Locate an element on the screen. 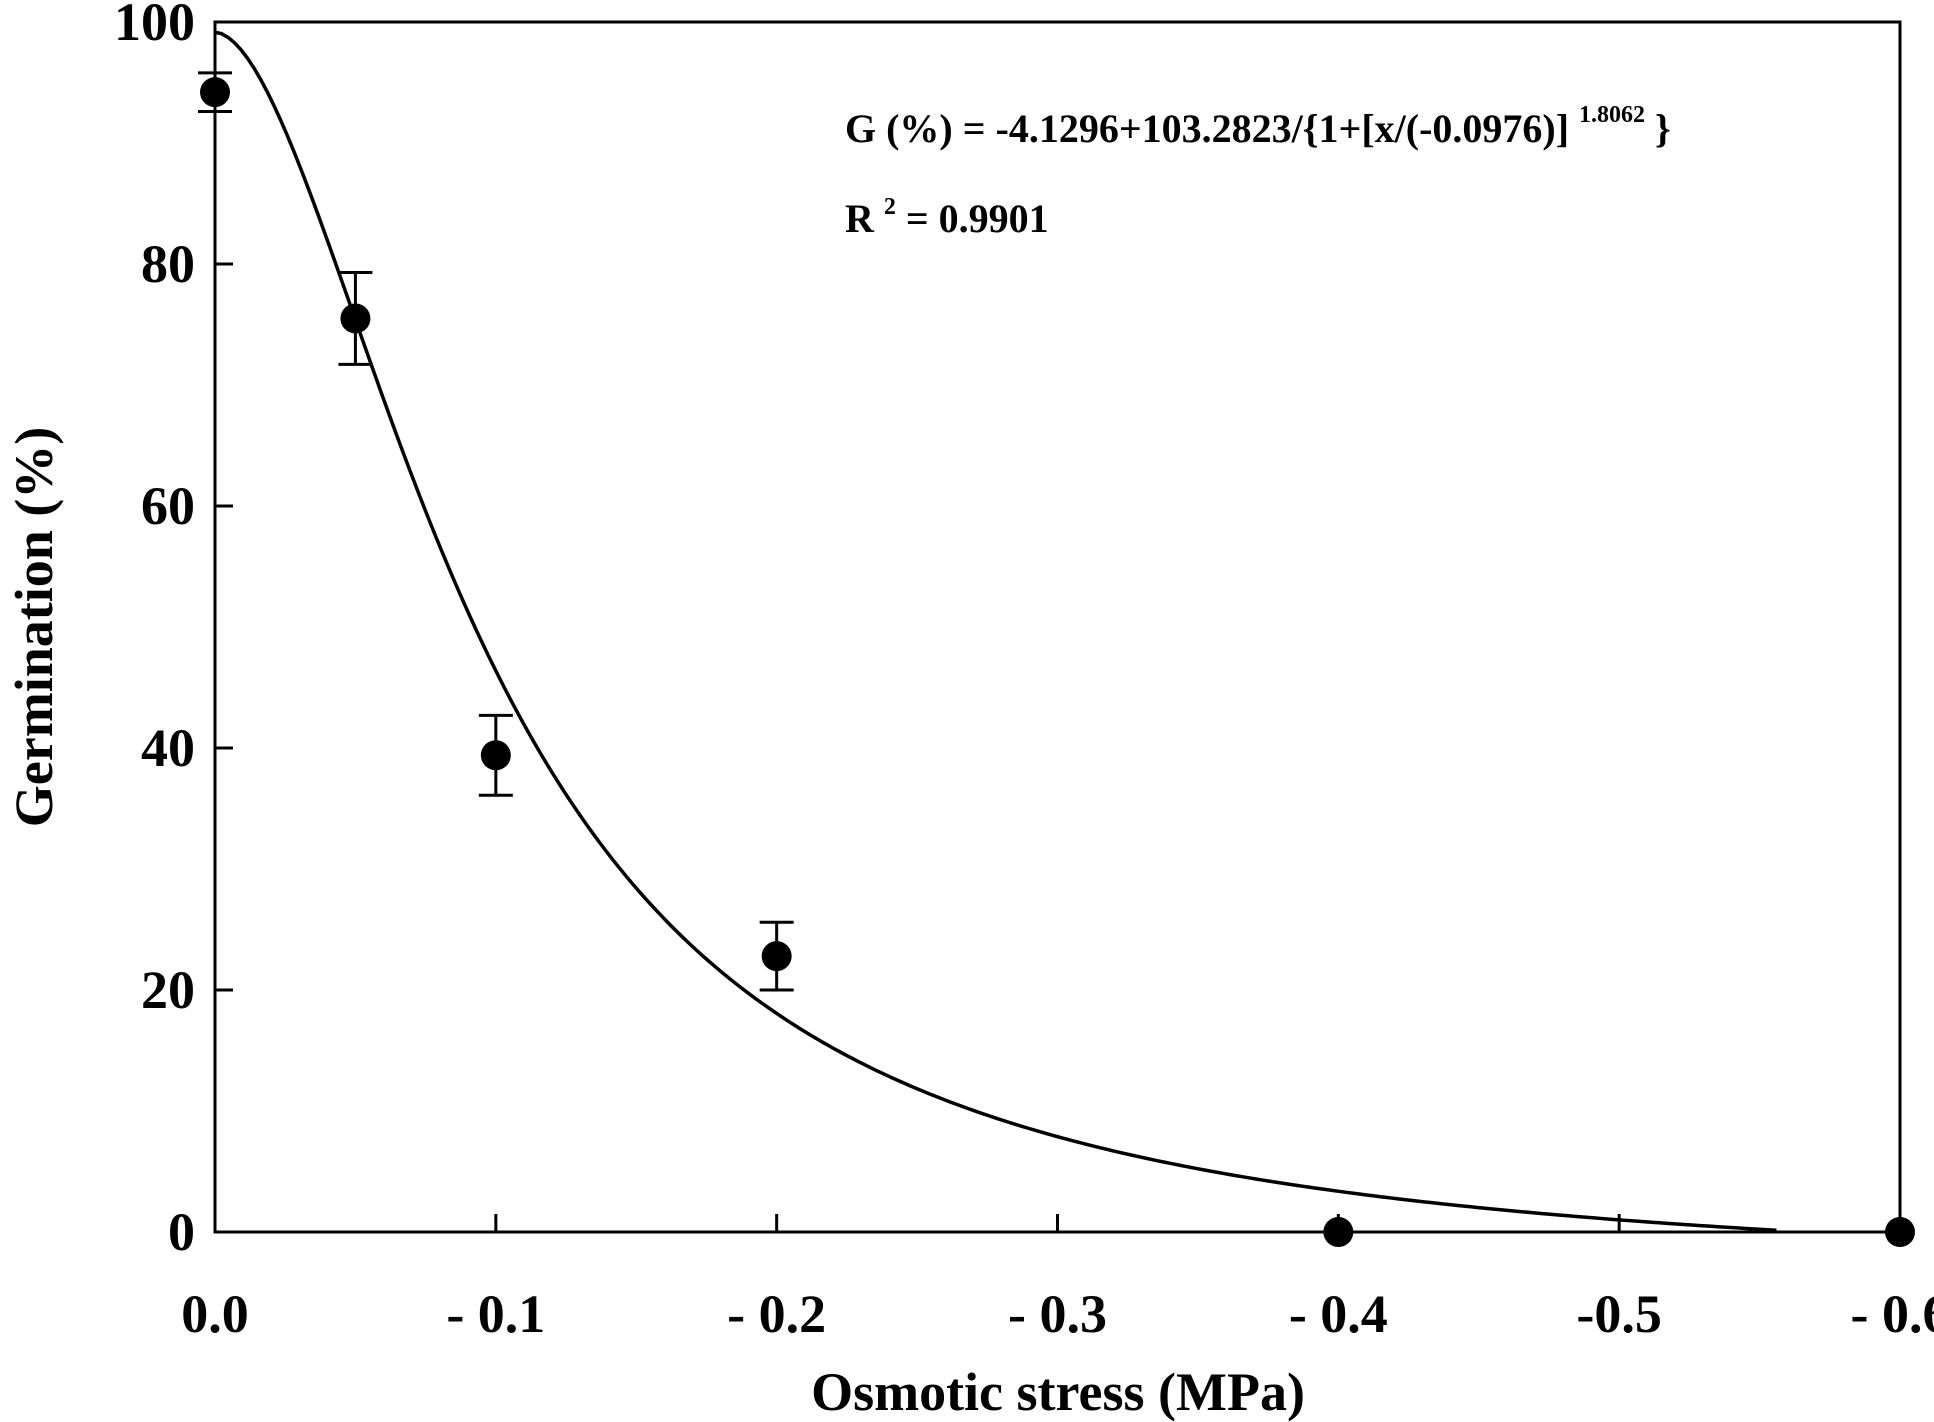 This screenshot has width=1934, height=1422. y-tick-label: 20 is located at coordinates (168, 990).